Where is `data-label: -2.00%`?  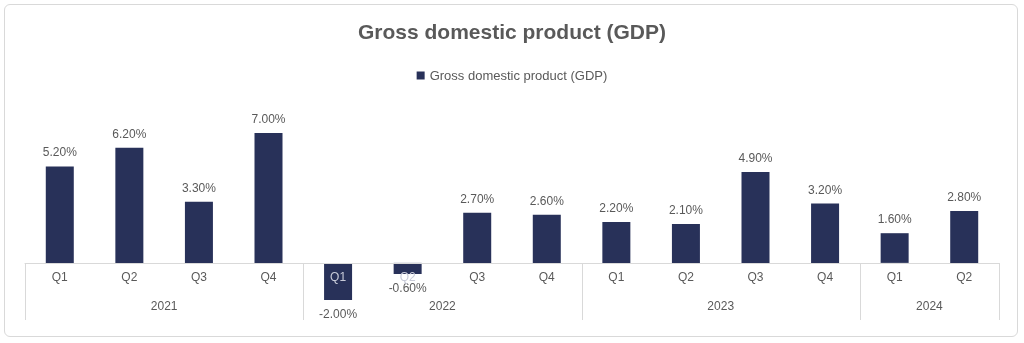 data-label: -2.00% is located at coordinates (338, 314).